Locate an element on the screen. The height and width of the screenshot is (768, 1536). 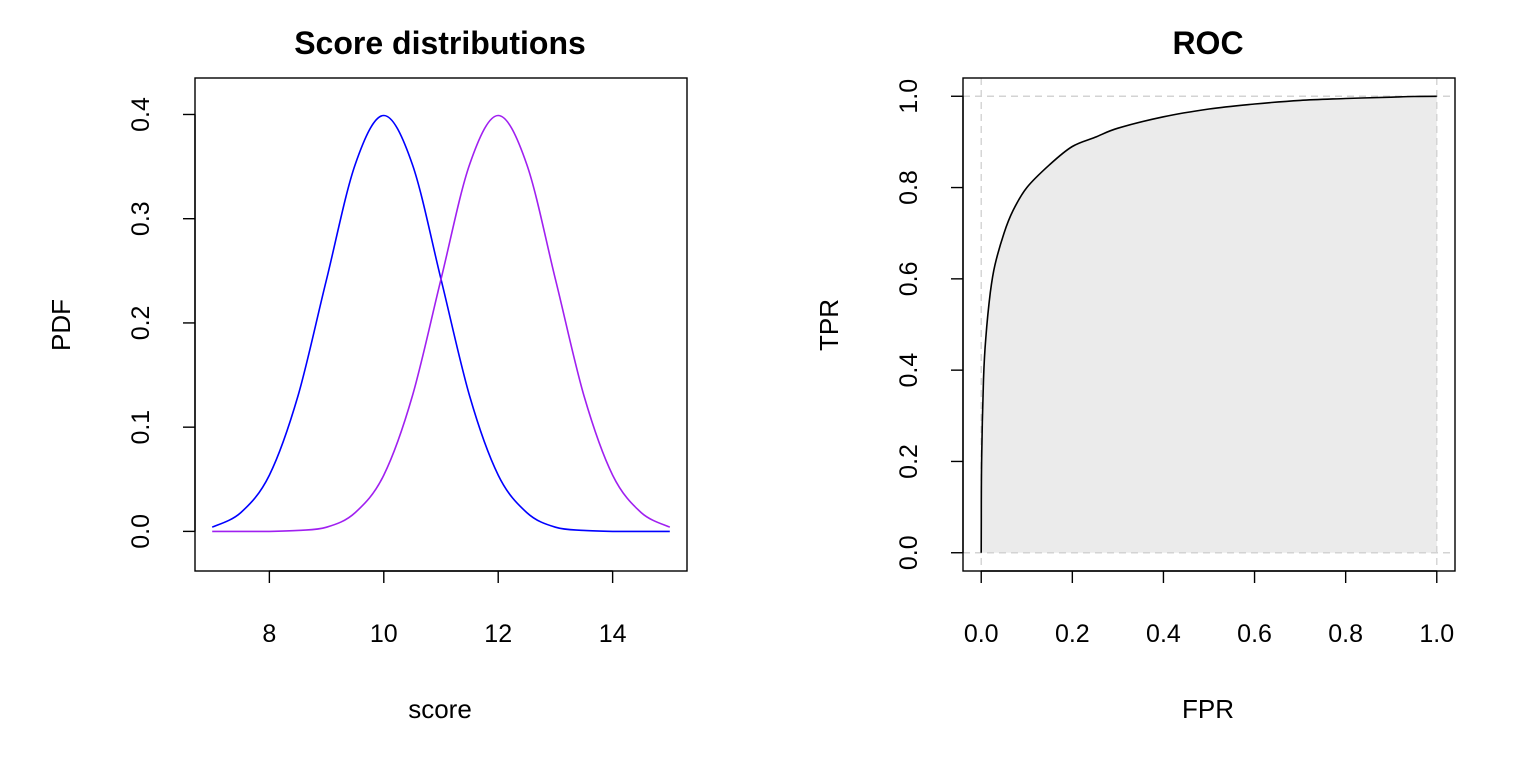
x-tick-label: 0.0 is located at coordinates (981, 634).